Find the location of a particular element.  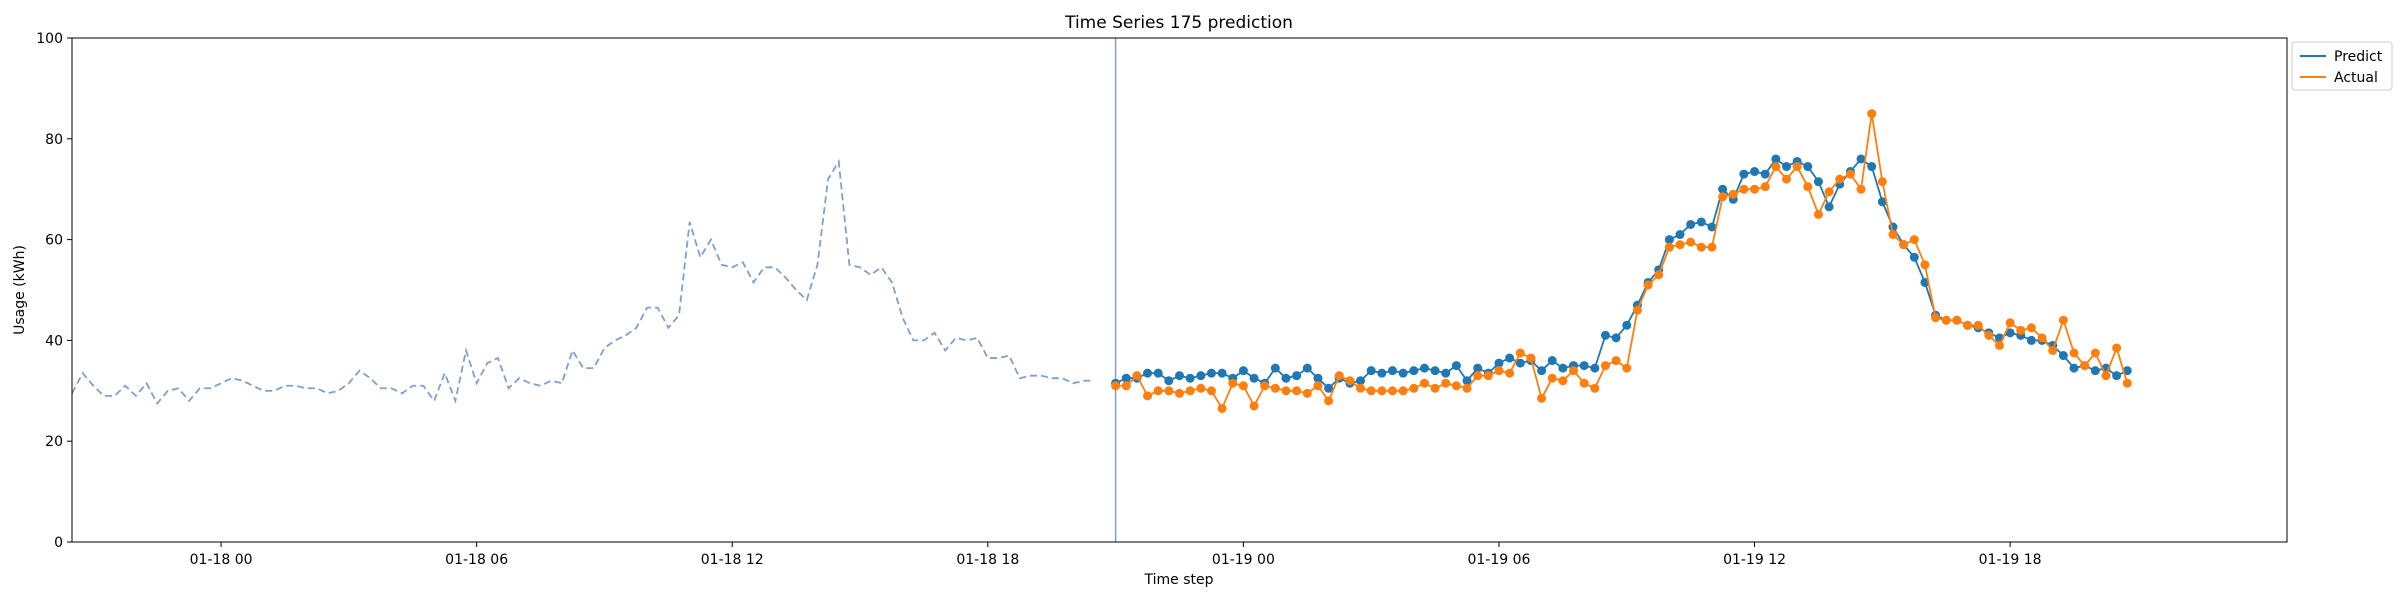

x-tick-label: 01-18 00 is located at coordinates (221, 560).